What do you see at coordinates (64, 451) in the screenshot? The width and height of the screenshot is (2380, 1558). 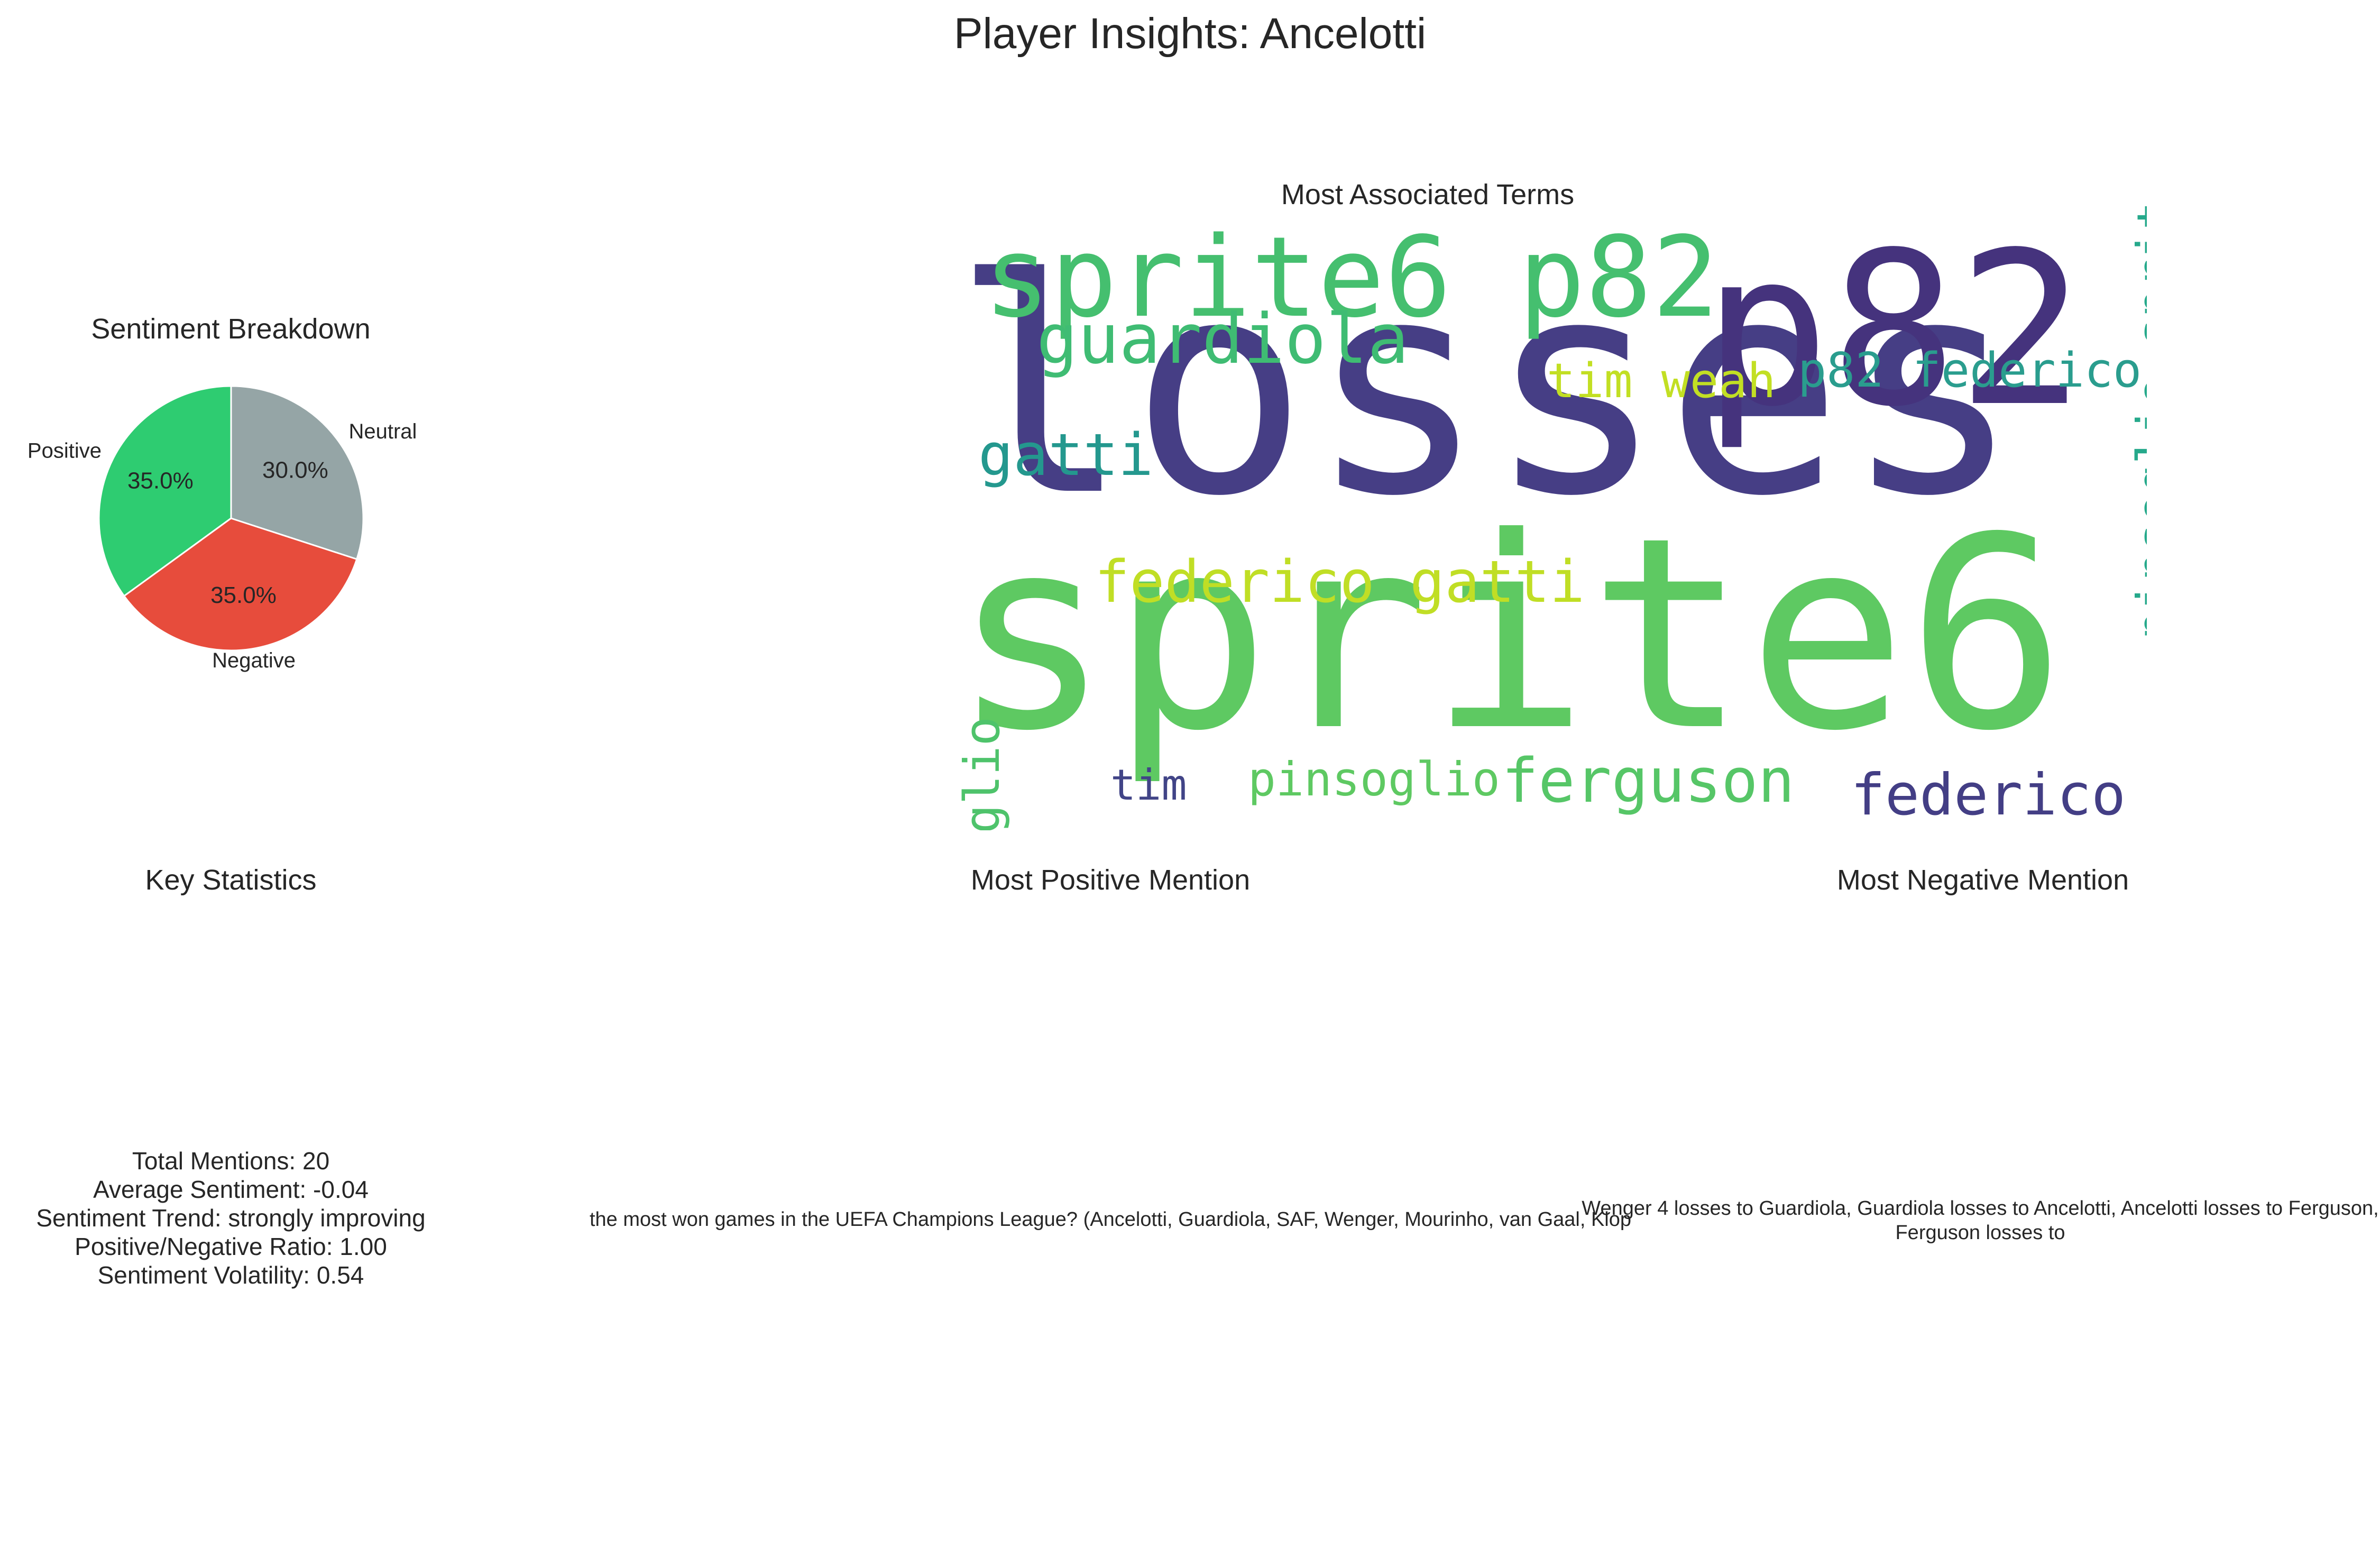 I see `pie-category-label: Positive` at bounding box center [64, 451].